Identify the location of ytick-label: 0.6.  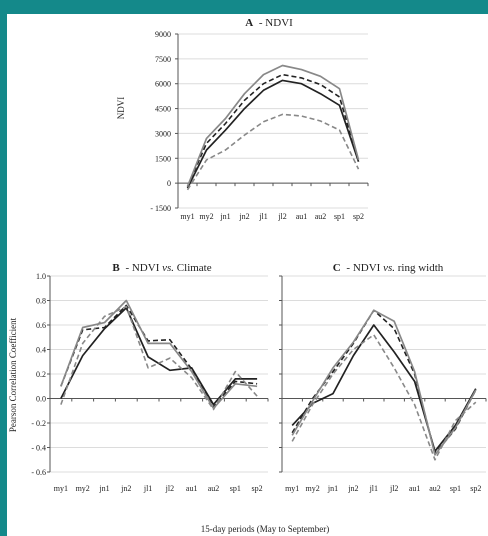
(41, 325).